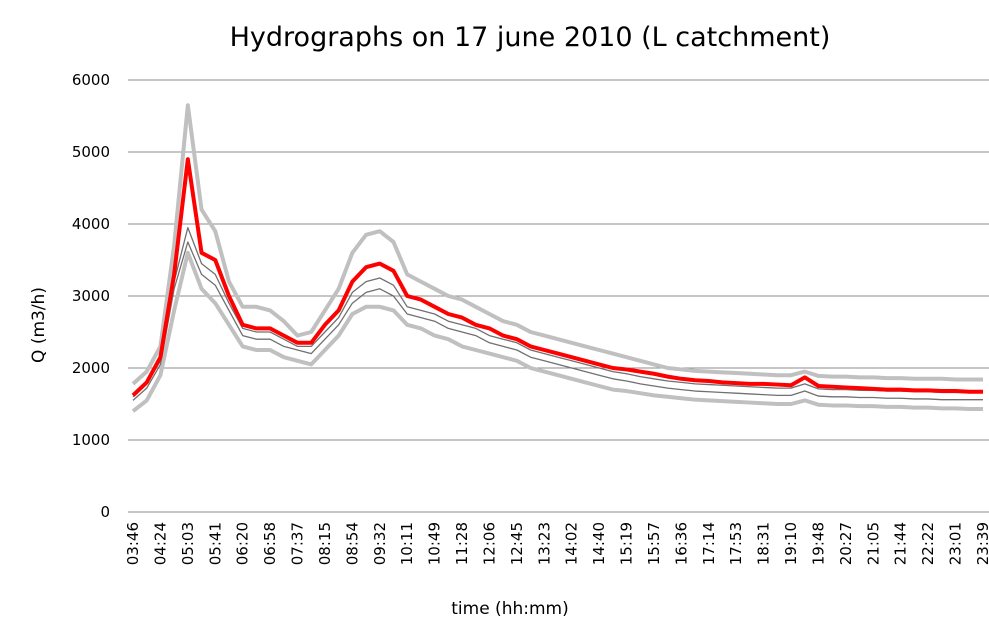 Image resolution: width=989 pixels, height=632 pixels. Describe the element at coordinates (572, 543) in the screenshot. I see `x-tick-label: 14:02` at that location.